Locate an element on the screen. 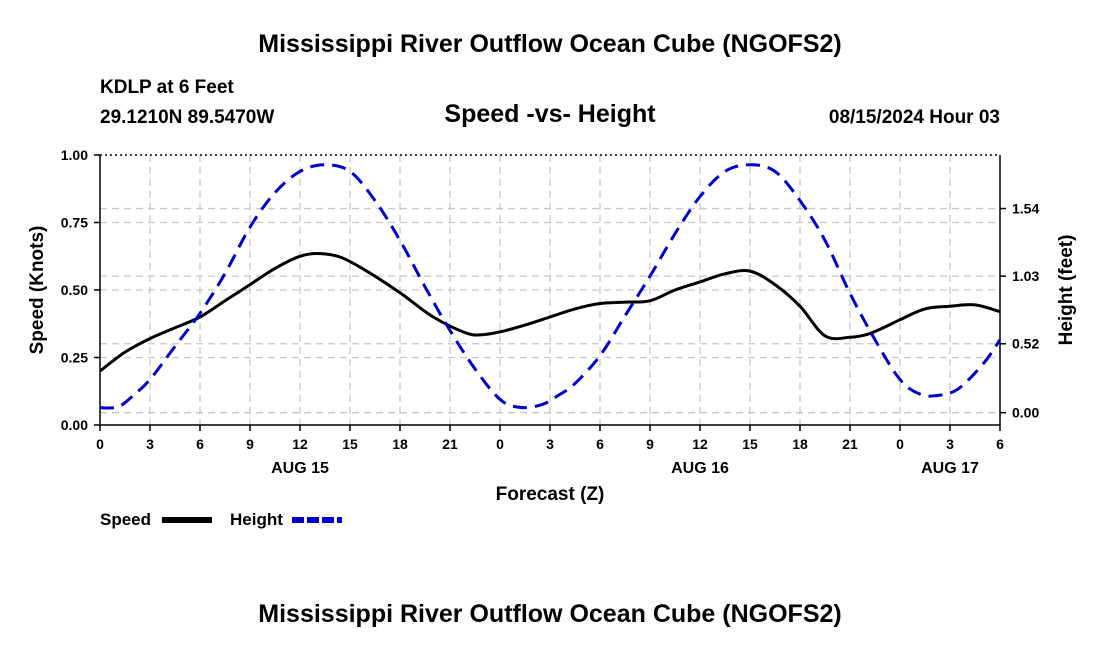 Image resolution: width=1100 pixels, height=650 pixels. x-day-label: AUG 17 is located at coordinates (950, 468).